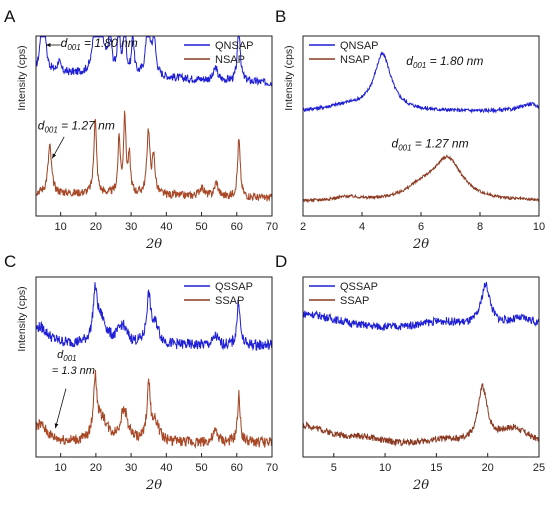  Describe the element at coordinates (334, 468) in the screenshot. I see `x-tick-label: 5` at that location.